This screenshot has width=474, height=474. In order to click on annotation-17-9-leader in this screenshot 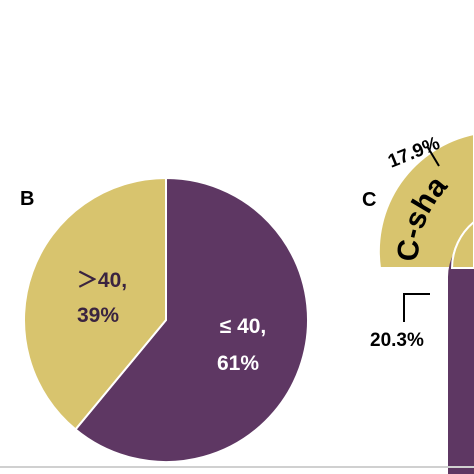, I will do `click(433, 156)`.